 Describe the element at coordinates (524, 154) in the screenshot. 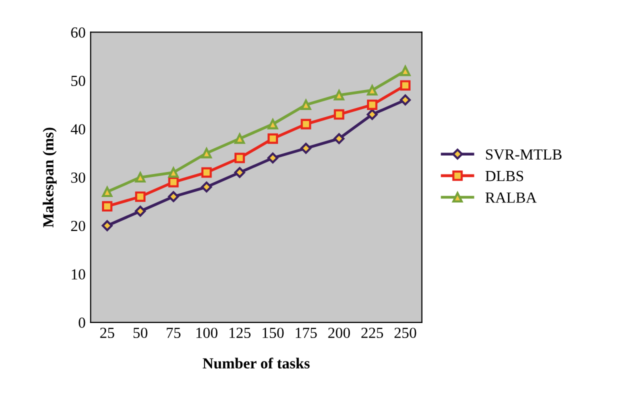

I see `legend-label: SVR-MTLB` at that location.